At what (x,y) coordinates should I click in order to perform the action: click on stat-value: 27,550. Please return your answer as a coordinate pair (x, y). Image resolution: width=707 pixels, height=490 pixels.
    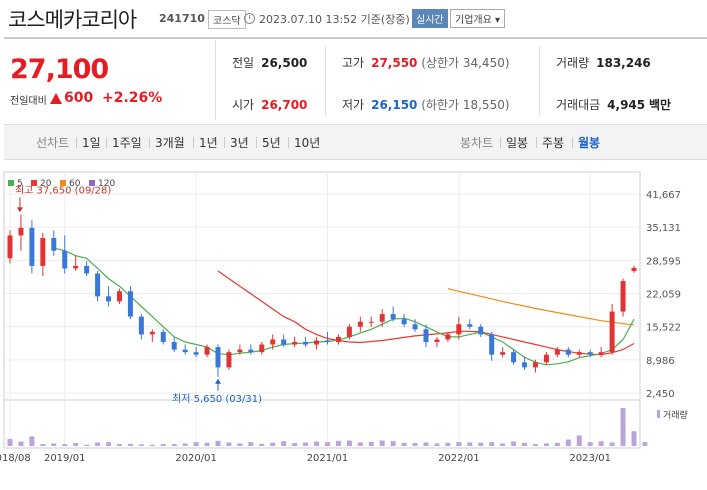
    Looking at the image, I should click on (394, 63).